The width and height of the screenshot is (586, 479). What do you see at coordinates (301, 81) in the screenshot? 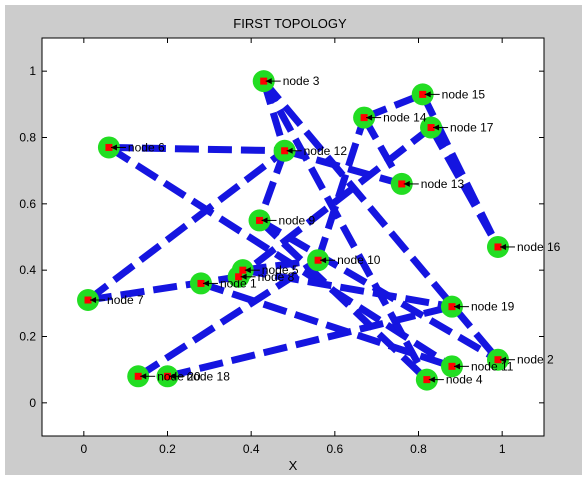
I see `node-label: node 3` at bounding box center [301, 81].